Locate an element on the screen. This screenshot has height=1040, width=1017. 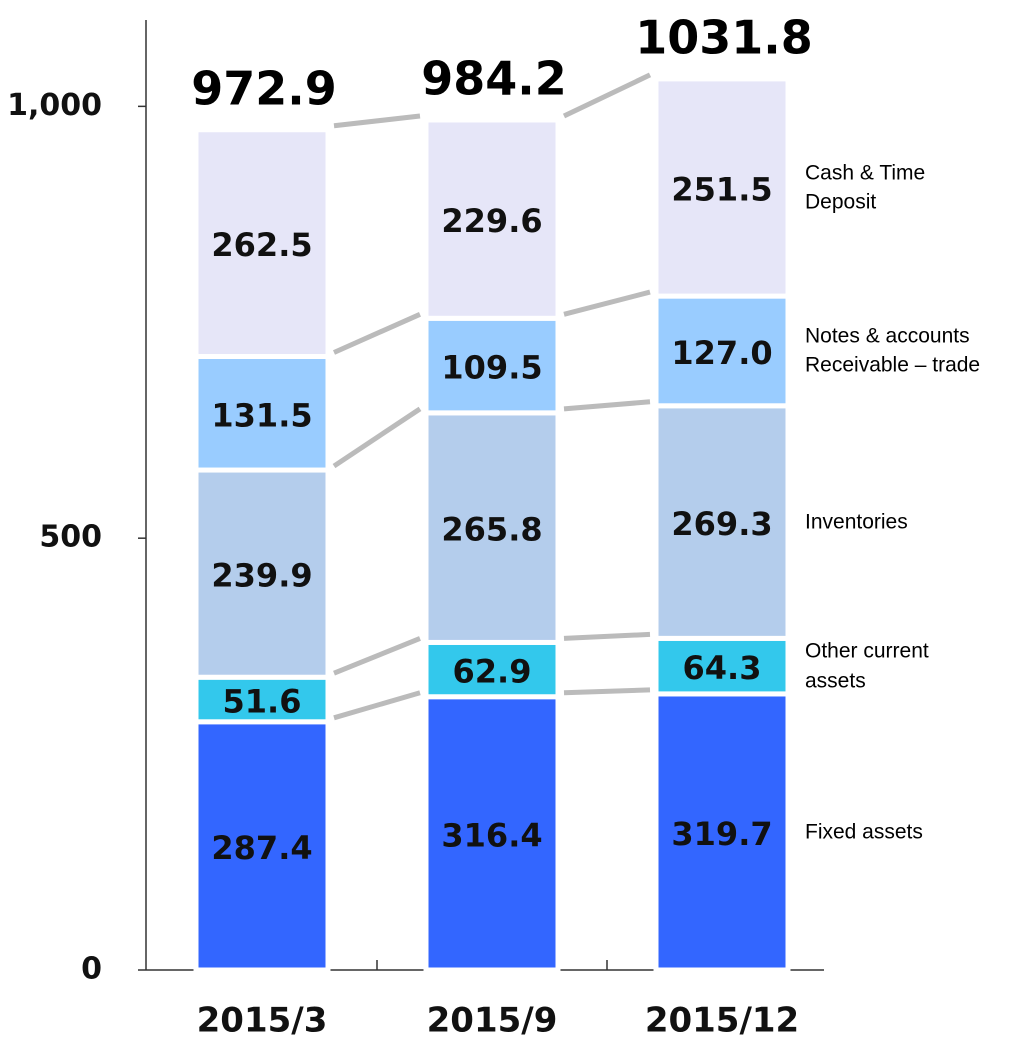
data-label: 287.4 is located at coordinates (261, 848).